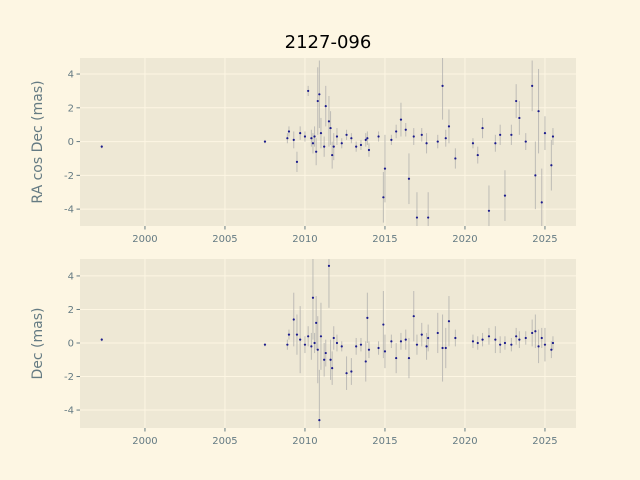 The width and height of the screenshot is (640, 480). I want to click on y-tick-label: 2, so click(71, 310).